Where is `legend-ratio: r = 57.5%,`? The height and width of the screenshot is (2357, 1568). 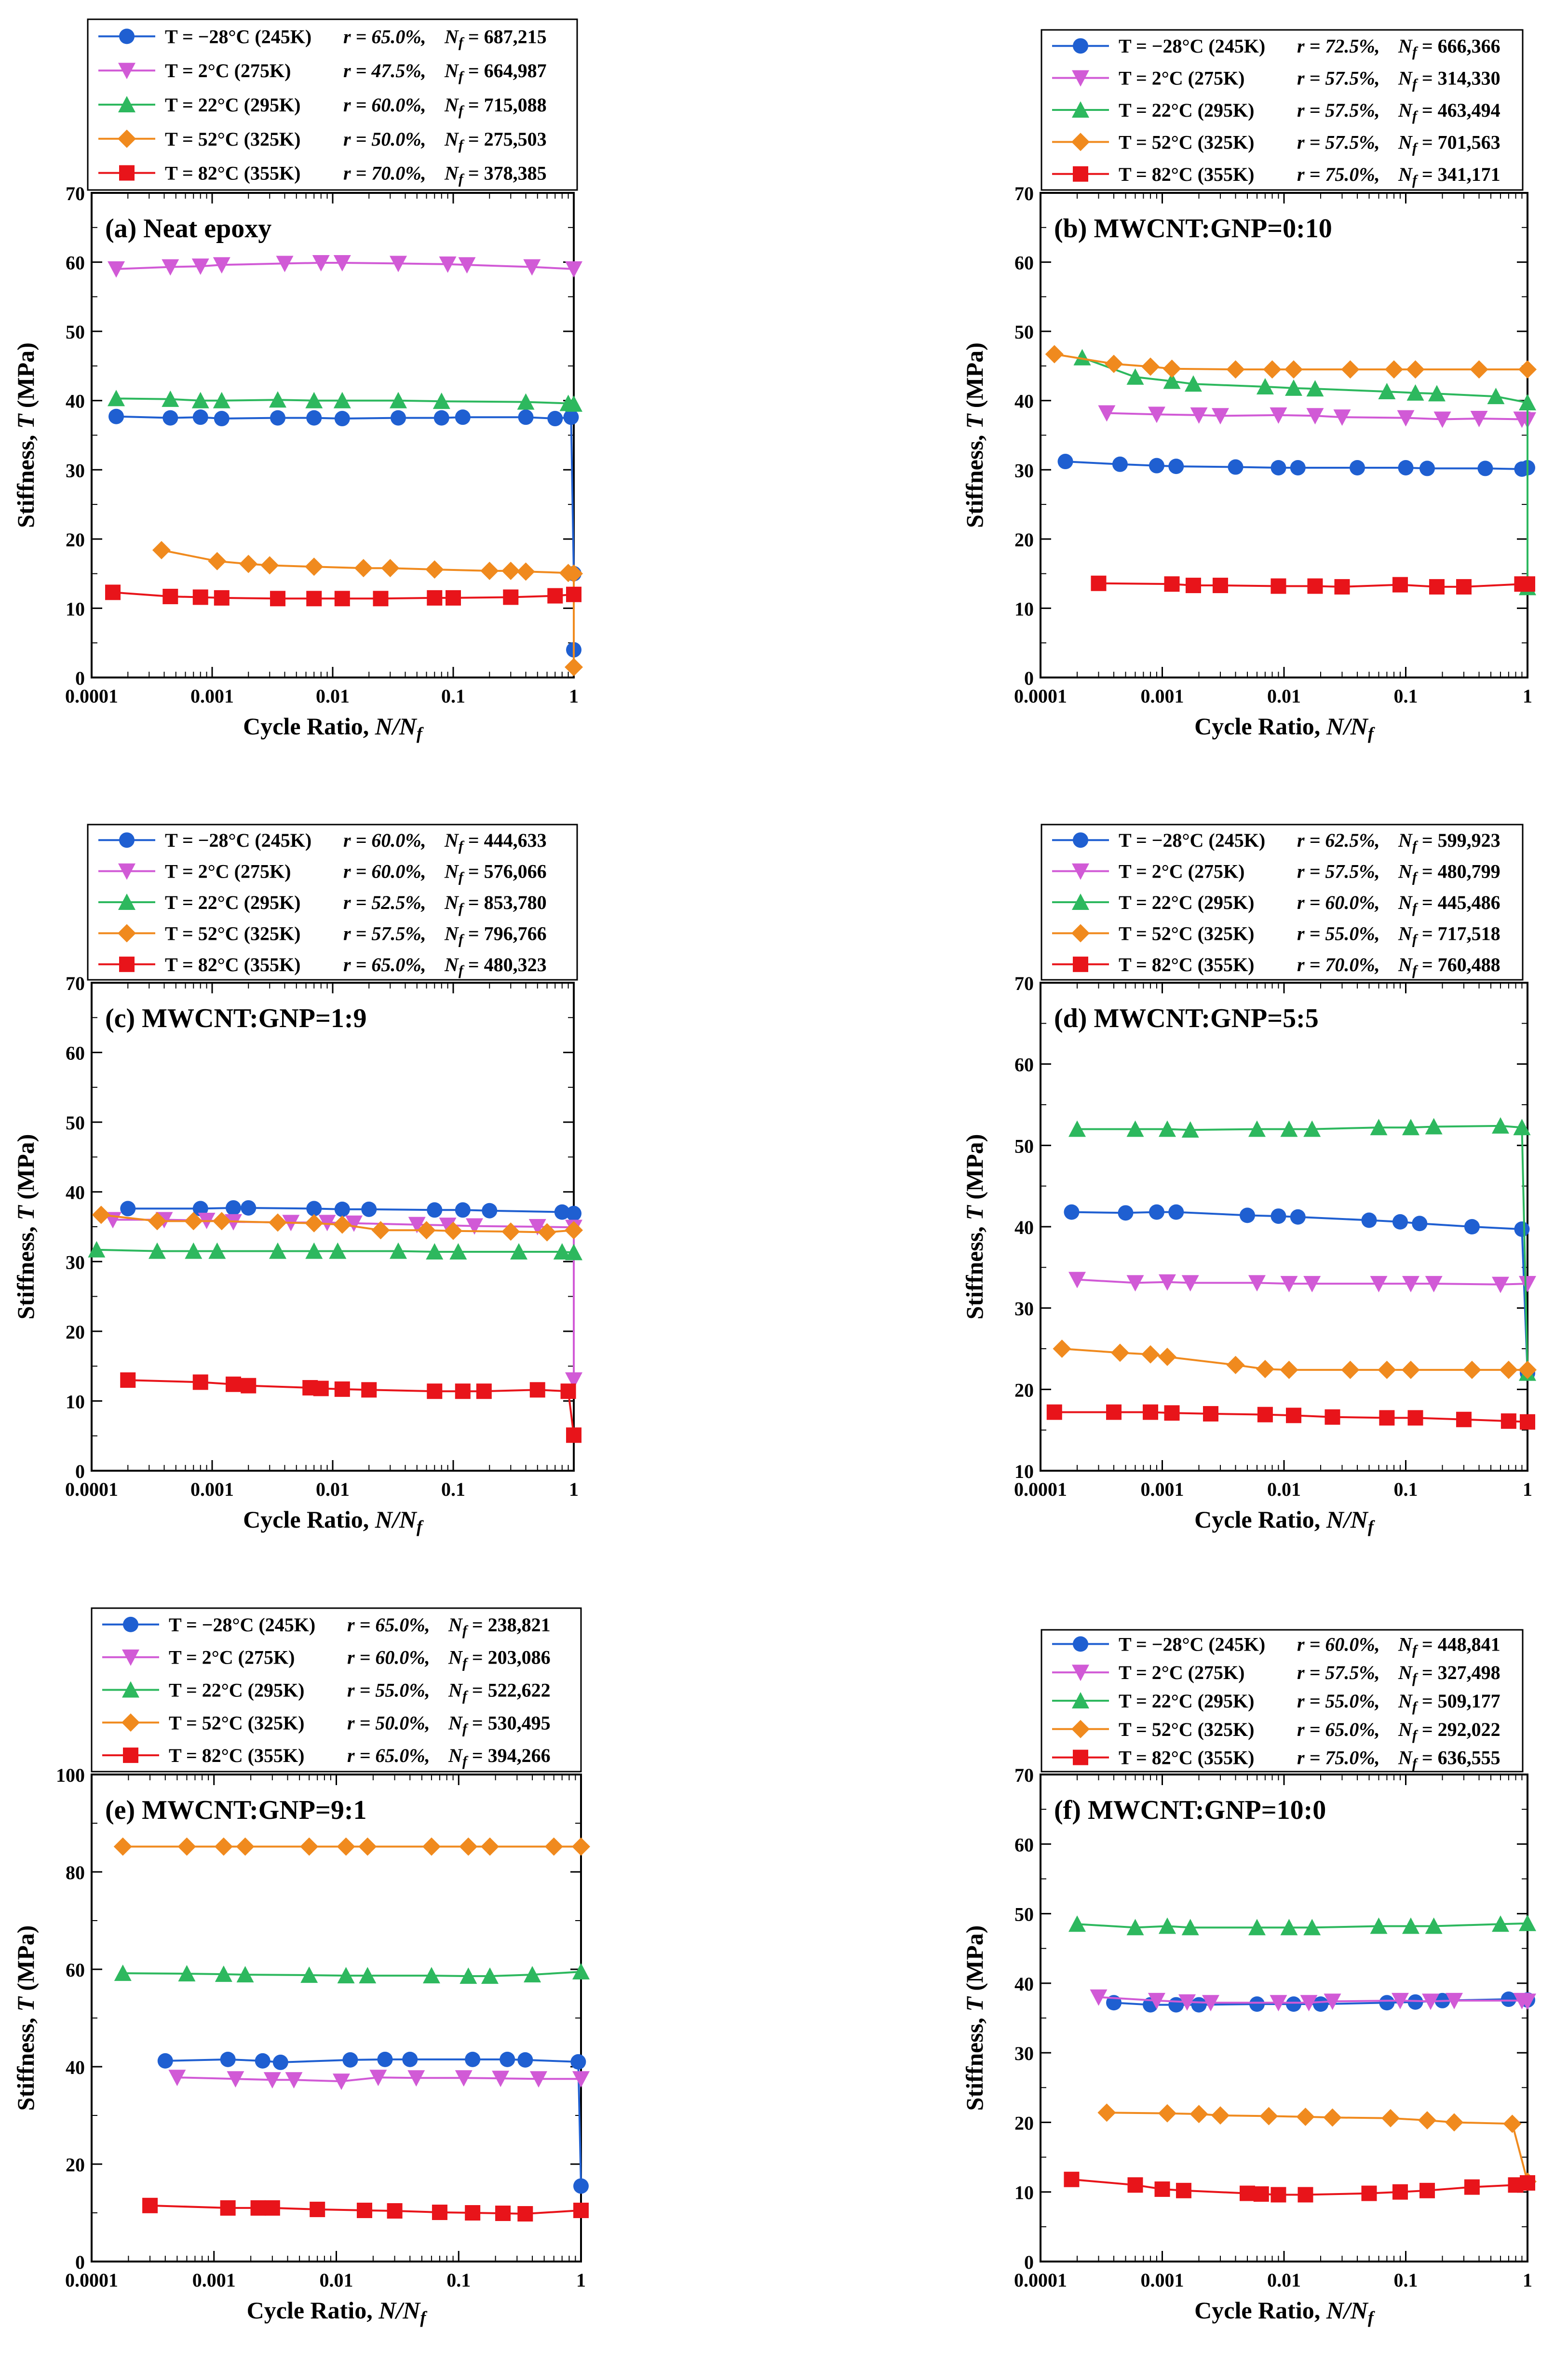 legend-ratio: r = 57.5%, is located at coordinates (1338, 110).